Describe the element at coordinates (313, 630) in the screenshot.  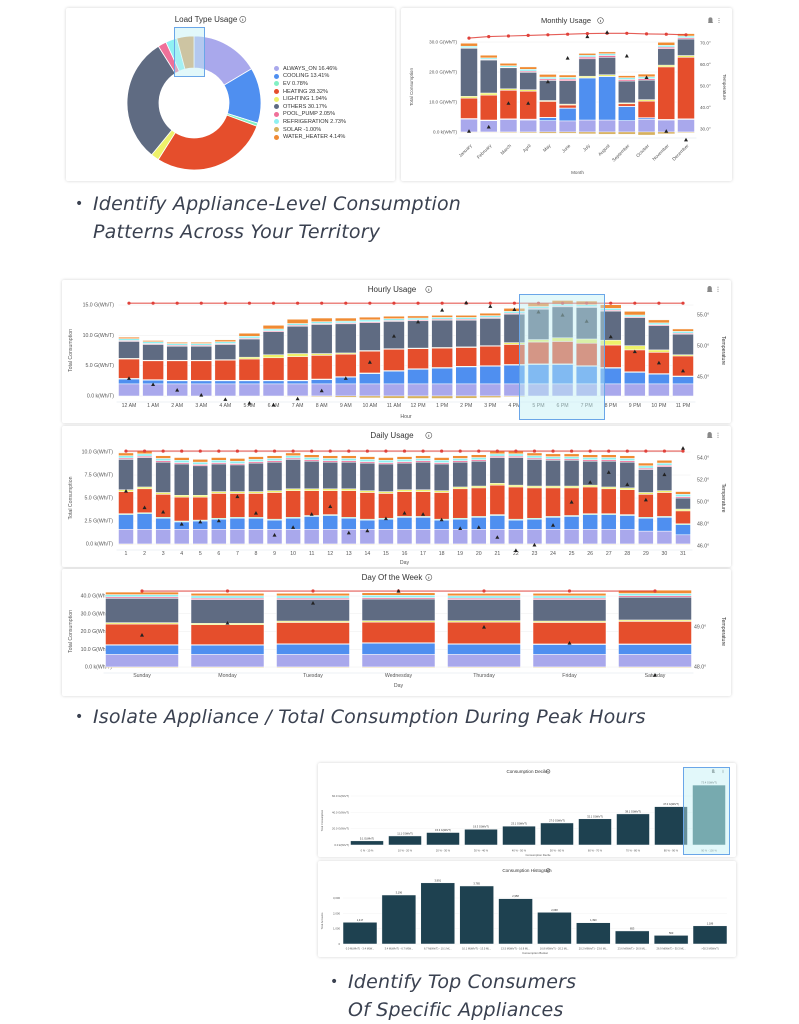
I see `bar-stack-tuesday` at that location.